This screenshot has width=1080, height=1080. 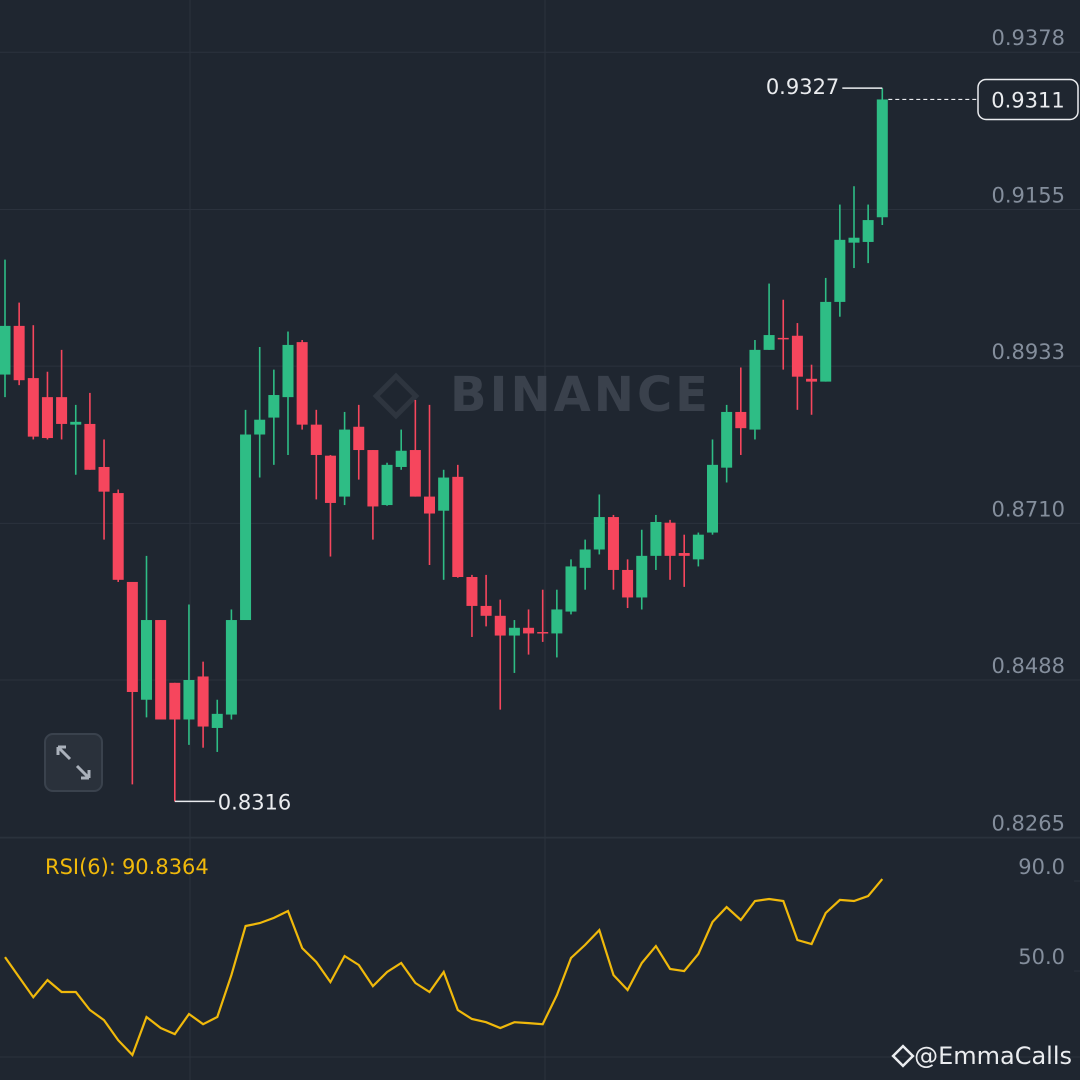 What do you see at coordinates (1028, 666) in the screenshot?
I see `y-tick-label: 0.8488` at bounding box center [1028, 666].